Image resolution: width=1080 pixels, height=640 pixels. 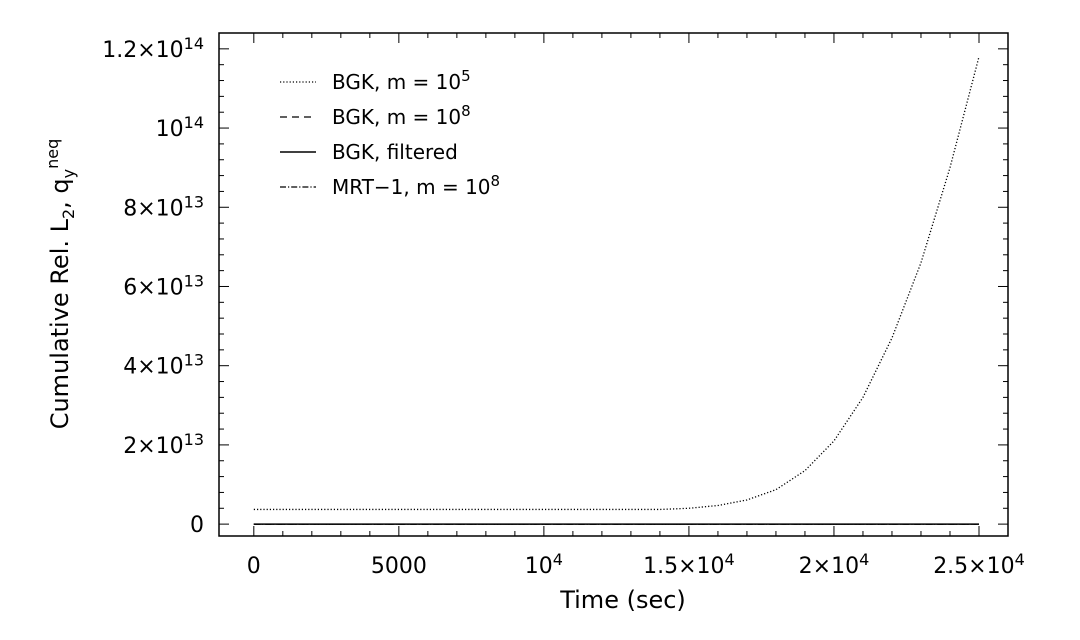 What do you see at coordinates (689, 564) in the screenshot?
I see `x-tick-label: 1.5×10⁴` at bounding box center [689, 564].